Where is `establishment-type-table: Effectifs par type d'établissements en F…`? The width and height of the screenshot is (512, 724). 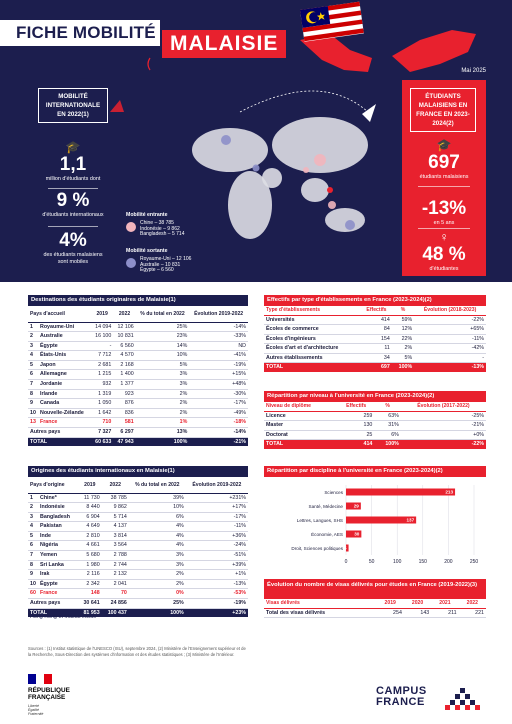
establishment-type-table: Effectifs par type d'établissements en F… is located at coordinates (375, 334).